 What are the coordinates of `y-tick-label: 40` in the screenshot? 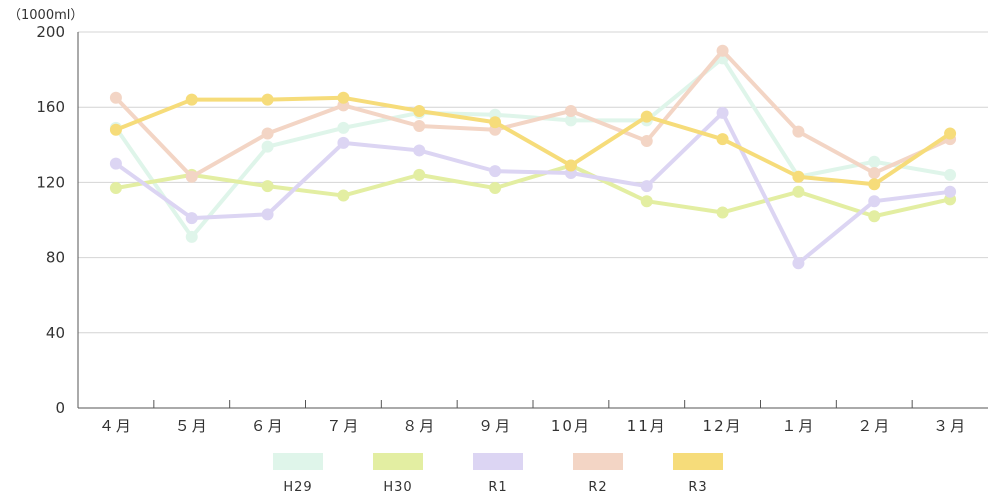 It's located at (55, 333).